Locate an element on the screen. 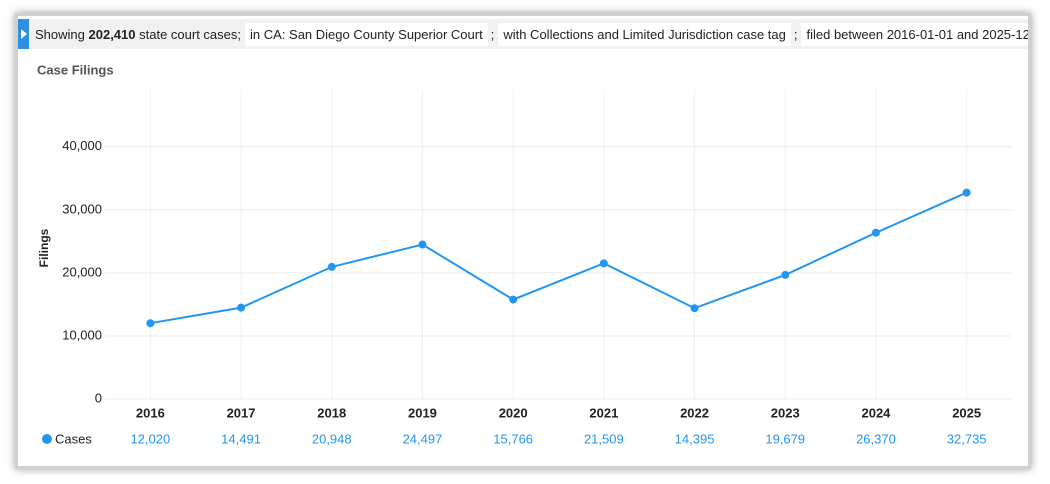  value-label: 15,766 is located at coordinates (513, 438).